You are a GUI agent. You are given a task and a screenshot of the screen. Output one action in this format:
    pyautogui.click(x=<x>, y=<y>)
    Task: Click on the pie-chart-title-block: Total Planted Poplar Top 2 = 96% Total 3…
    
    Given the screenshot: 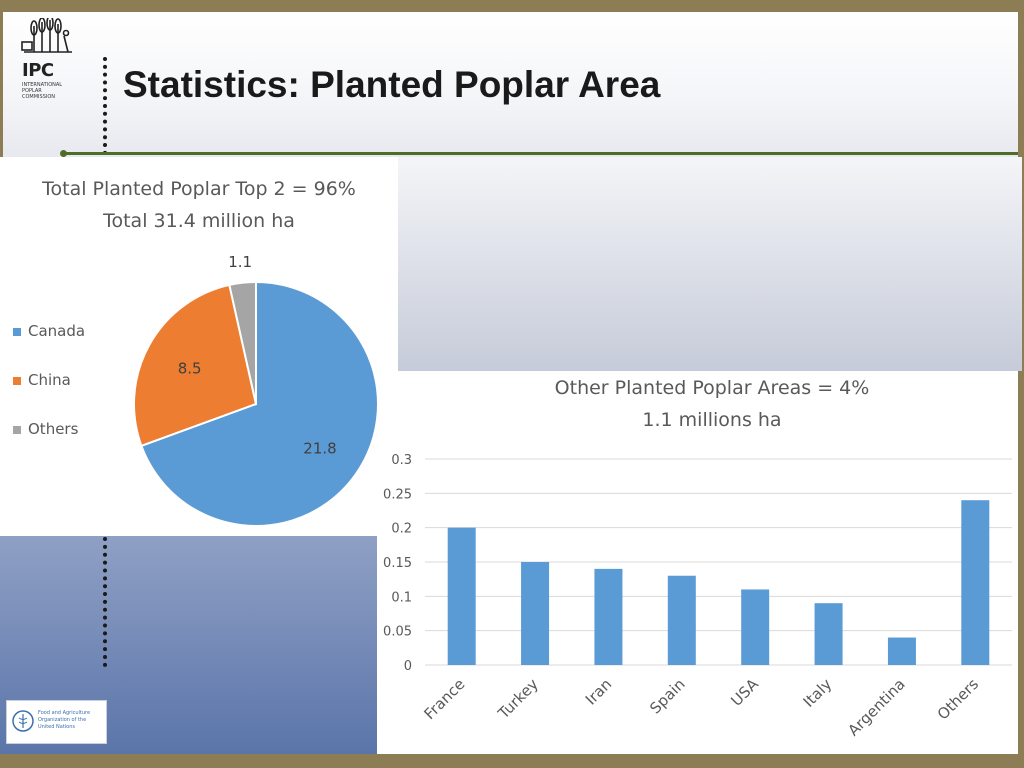 What is the action you would take?
    pyautogui.click(x=199, y=205)
    